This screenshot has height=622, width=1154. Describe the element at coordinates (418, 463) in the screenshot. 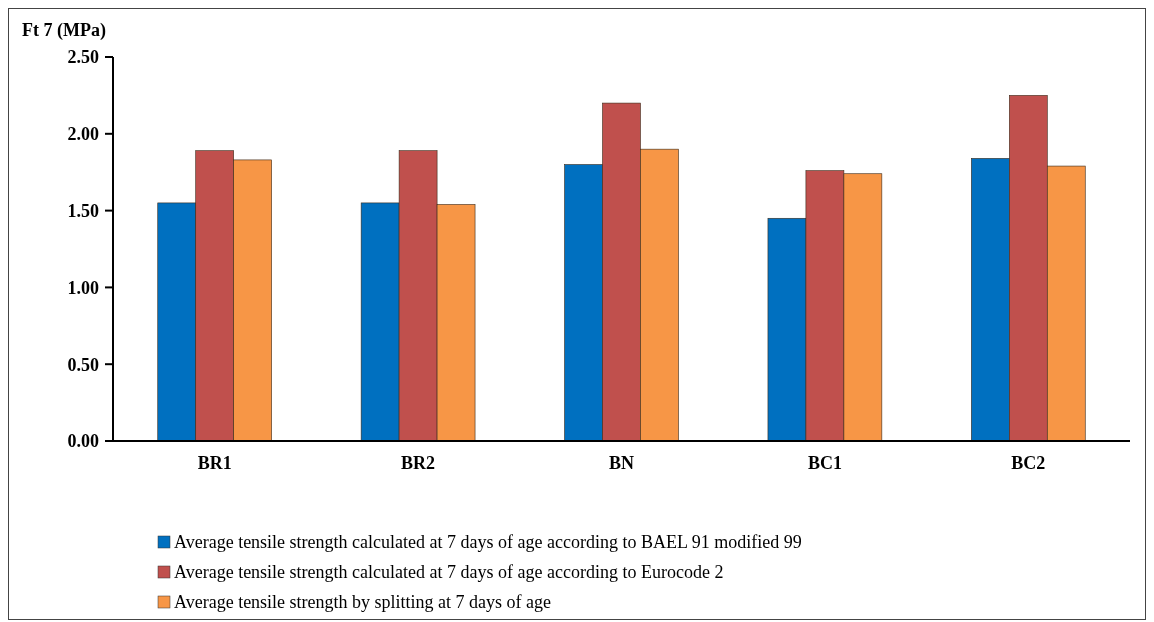

I see `x-tick-label: BR2` at that location.